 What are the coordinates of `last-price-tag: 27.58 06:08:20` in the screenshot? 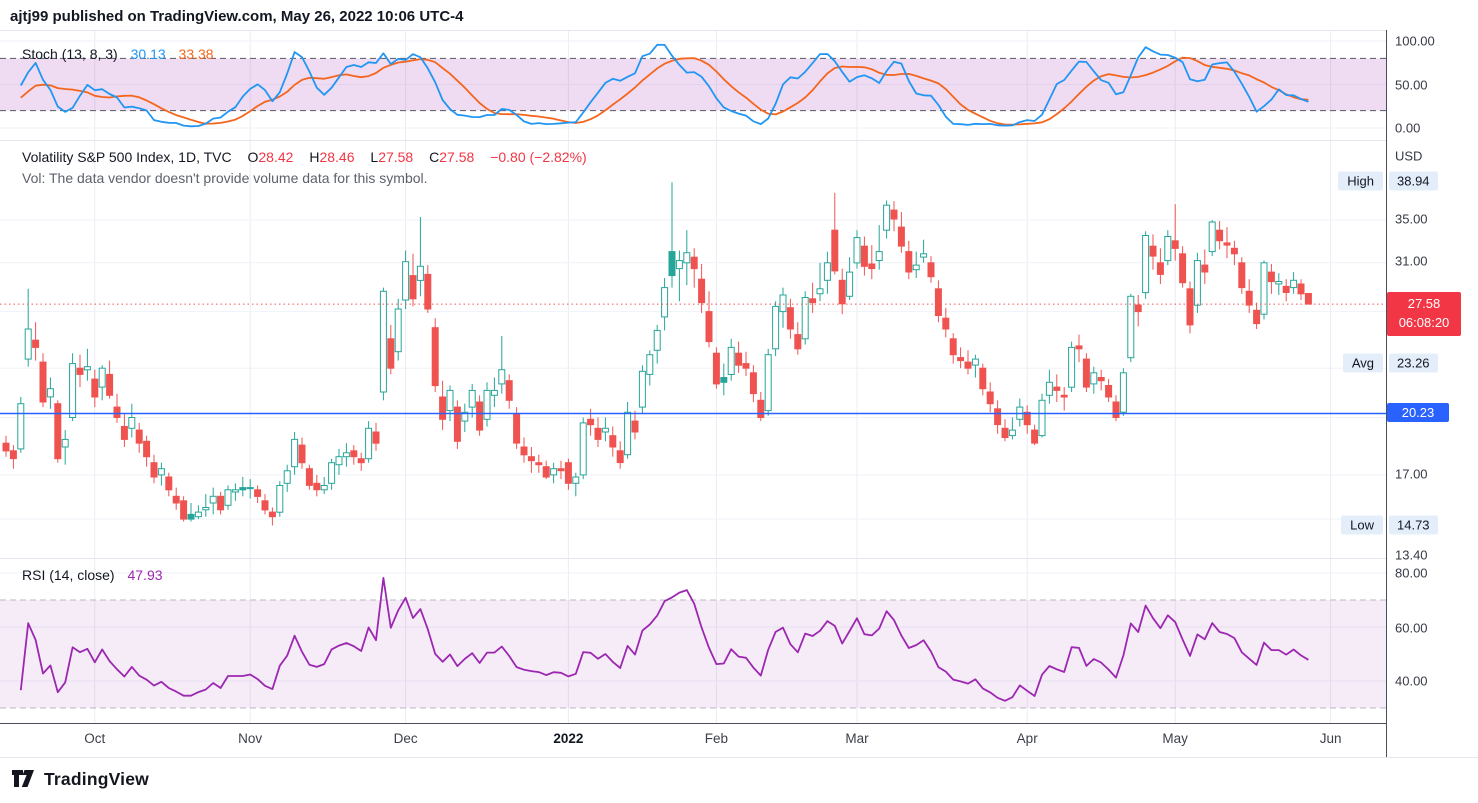 It's located at (1424, 314).